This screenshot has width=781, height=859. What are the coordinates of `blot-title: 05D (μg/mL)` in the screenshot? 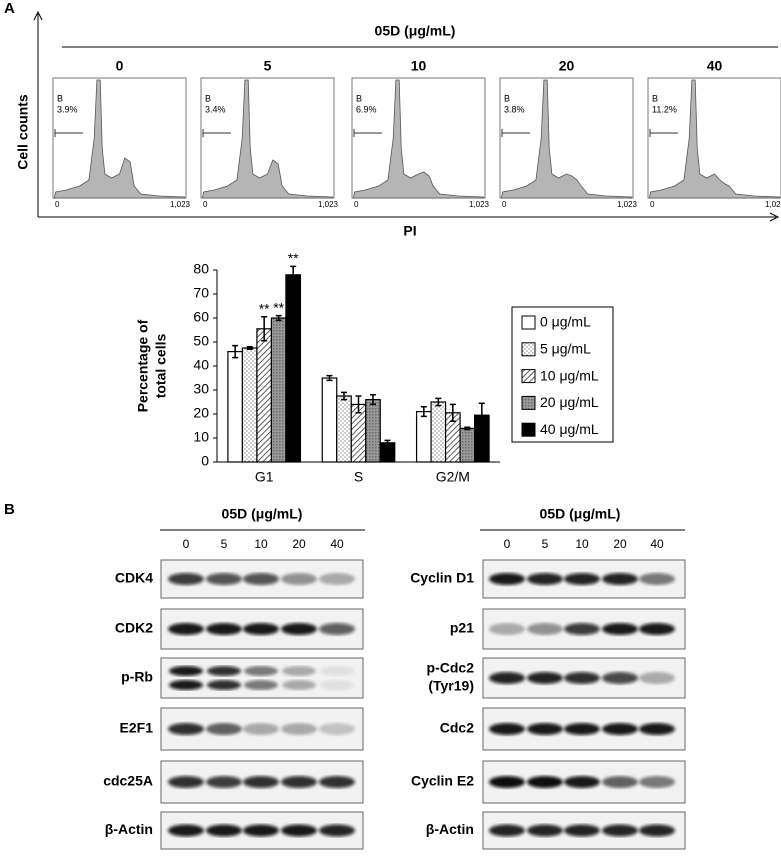 It's located at (262, 514).